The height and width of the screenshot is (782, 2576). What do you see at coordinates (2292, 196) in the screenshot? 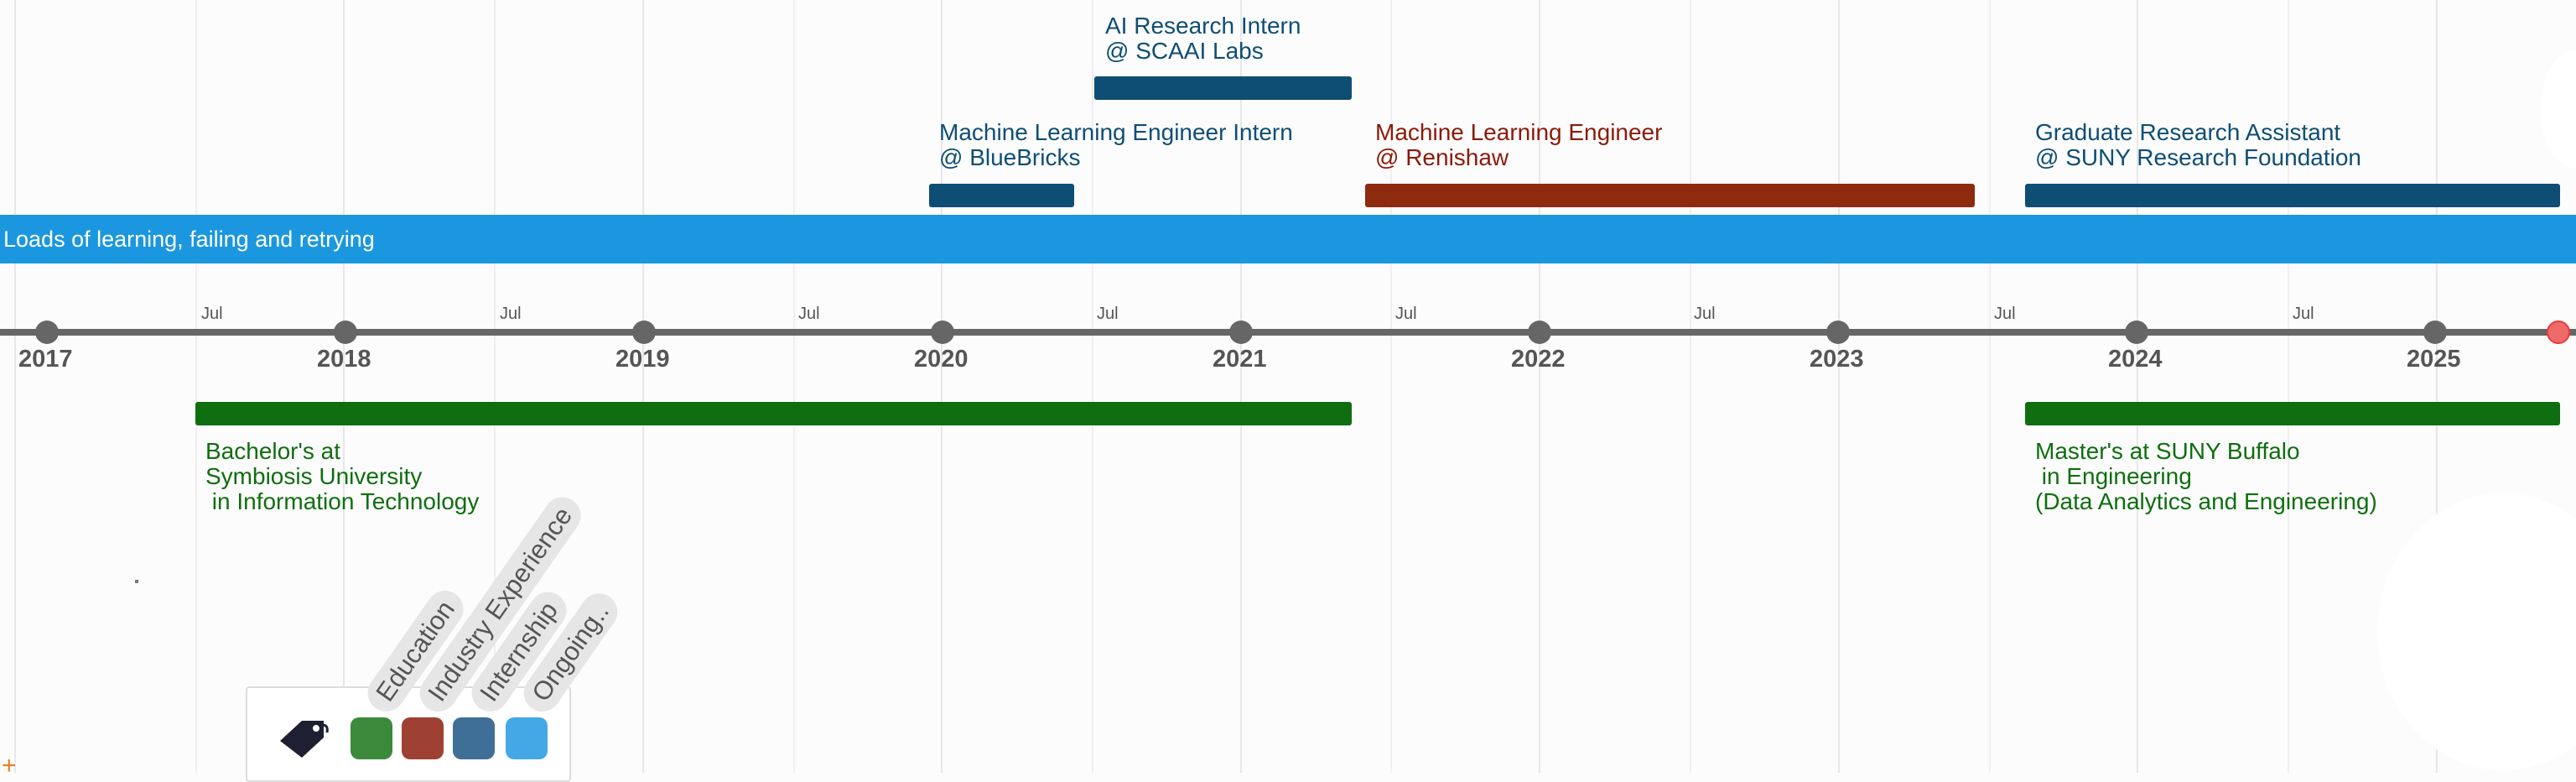
I see `graduate-research-assistant-bar` at bounding box center [2292, 196].